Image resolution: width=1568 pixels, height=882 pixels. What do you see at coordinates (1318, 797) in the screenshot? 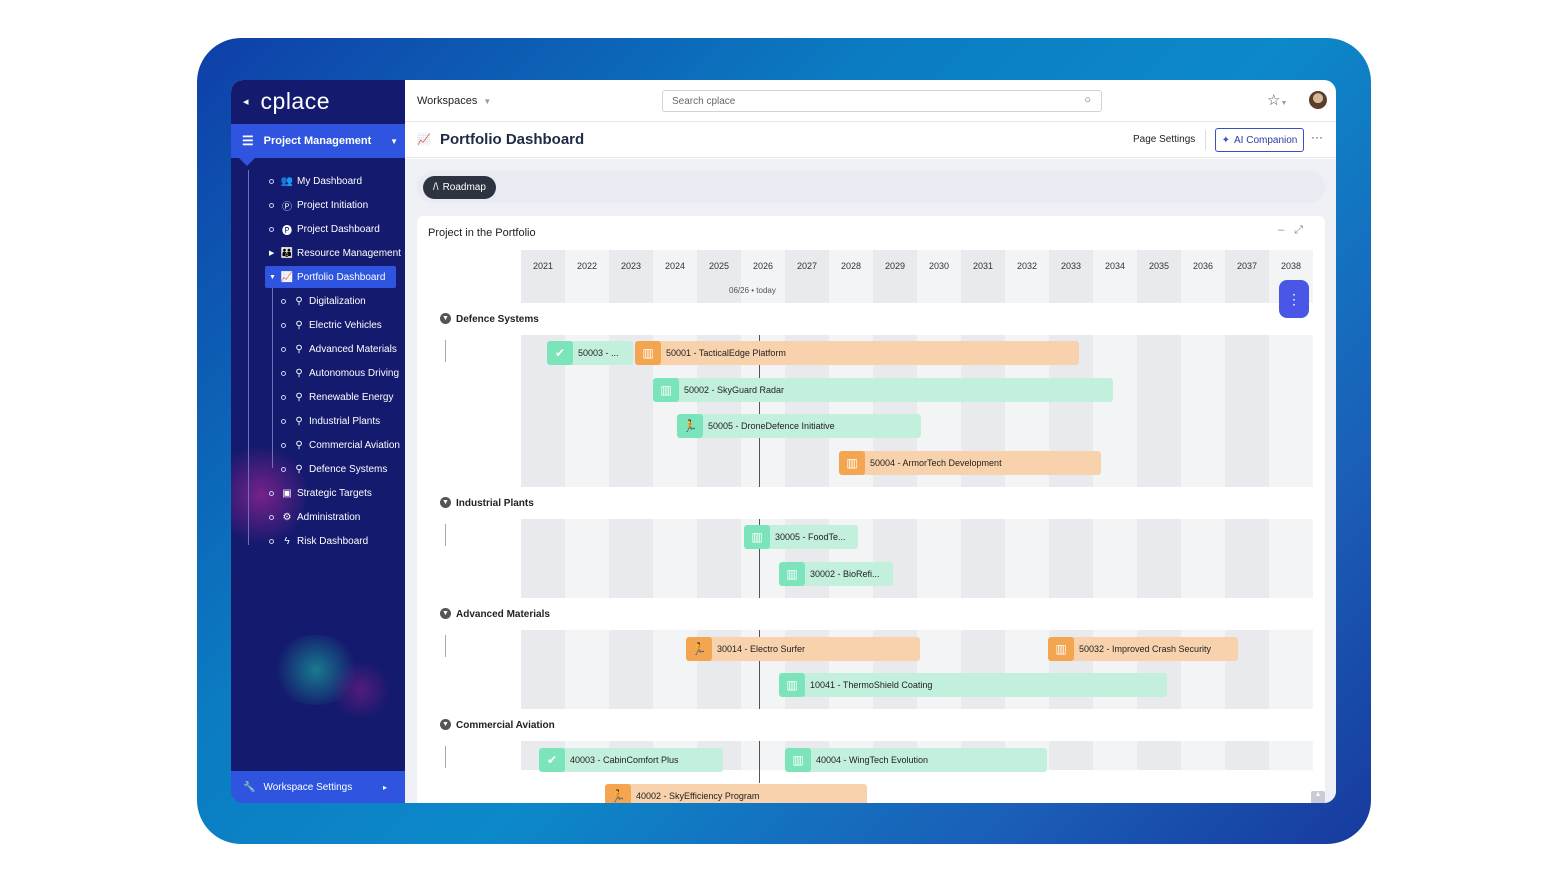
I see `scroll-up-icon: ▲` at bounding box center [1318, 797].